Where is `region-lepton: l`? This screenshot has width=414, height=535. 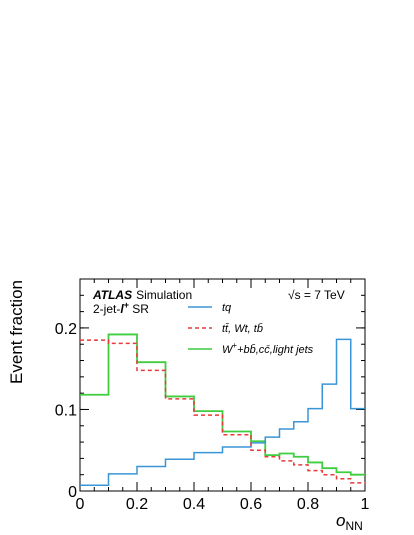 region-lepton: l is located at coordinates (122, 309).